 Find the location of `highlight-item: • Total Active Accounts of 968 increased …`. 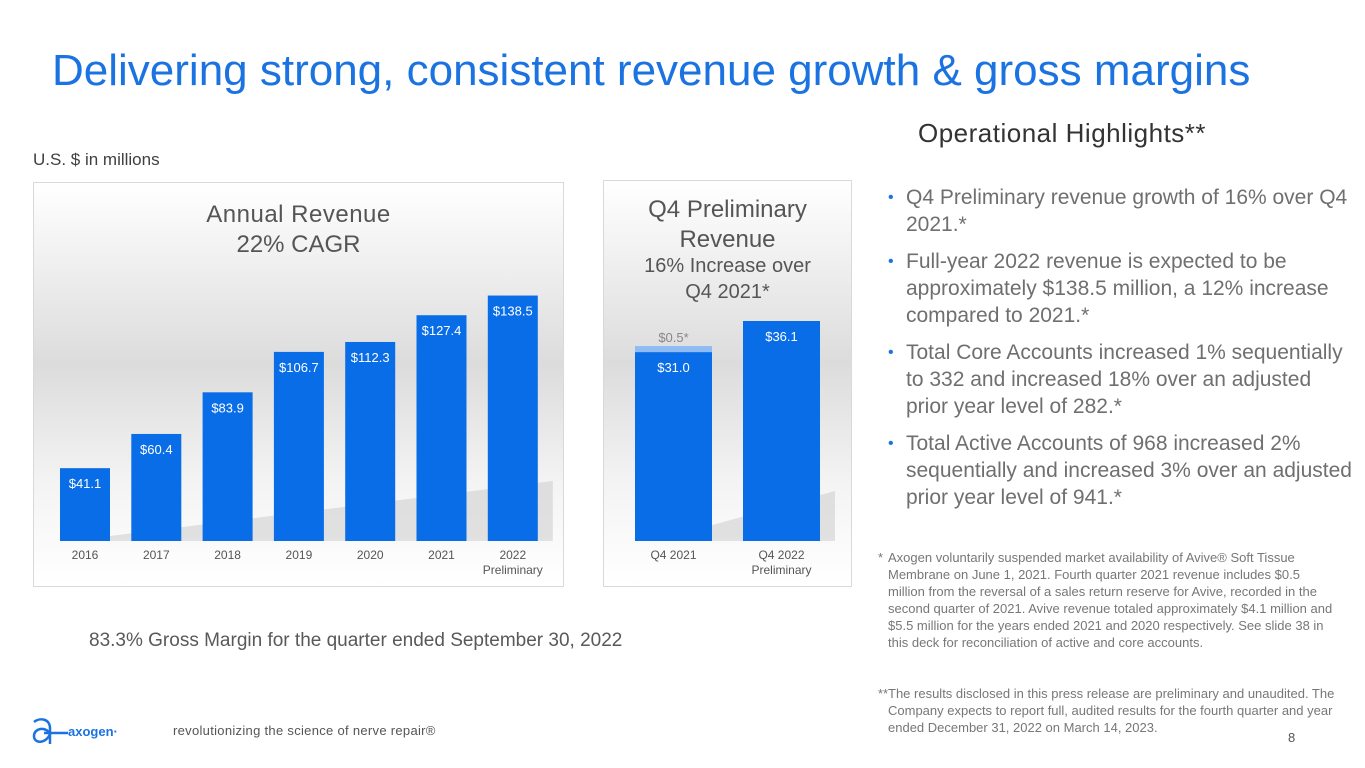

highlight-item: • Total Active Accounts of 968 increased … is located at coordinates (1120, 470).